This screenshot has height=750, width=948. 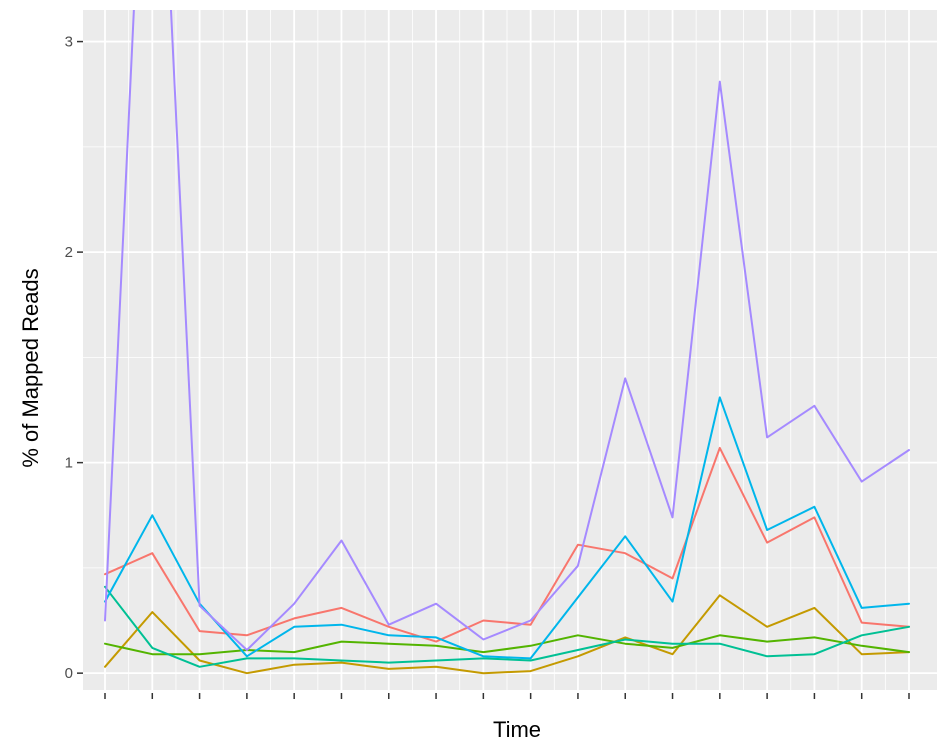 I want to click on y-axis: 0 1 2 3, so click(x=74, y=358).